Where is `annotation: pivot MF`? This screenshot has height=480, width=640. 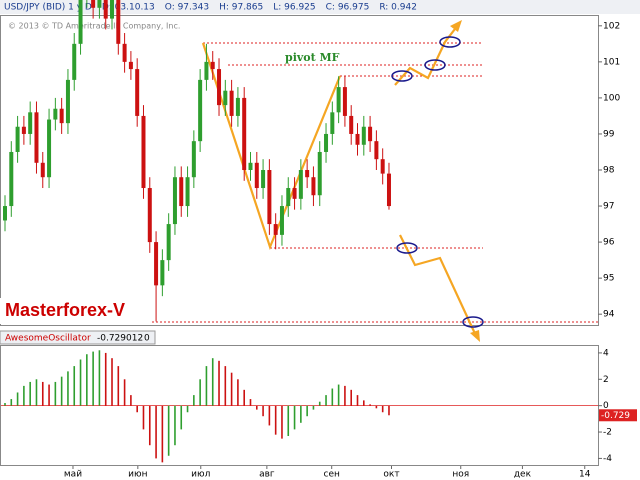 annotation: pivot MF is located at coordinates (312, 57).